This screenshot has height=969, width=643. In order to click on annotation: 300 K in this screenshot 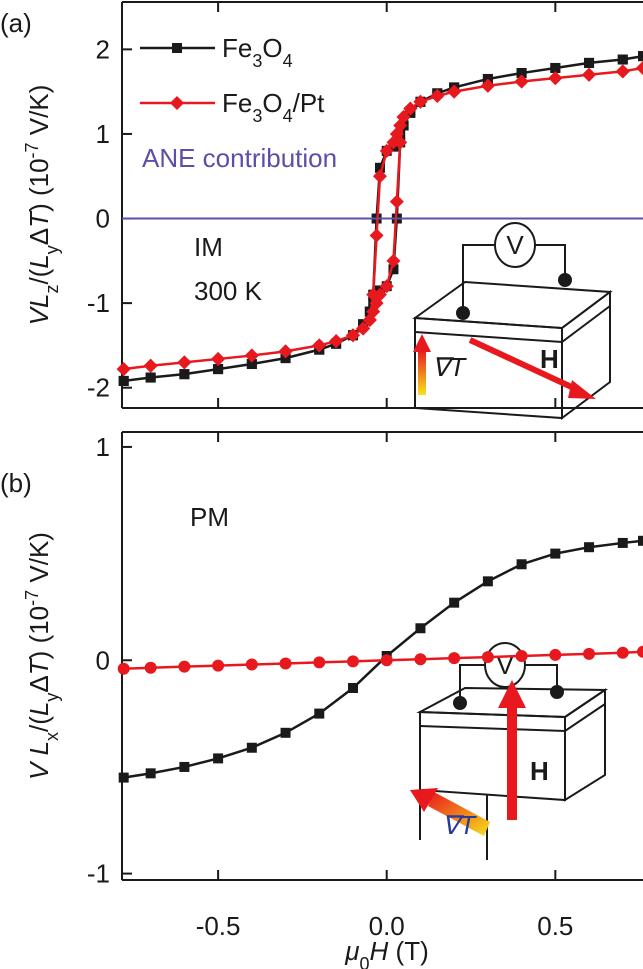, I will do `click(228, 291)`.